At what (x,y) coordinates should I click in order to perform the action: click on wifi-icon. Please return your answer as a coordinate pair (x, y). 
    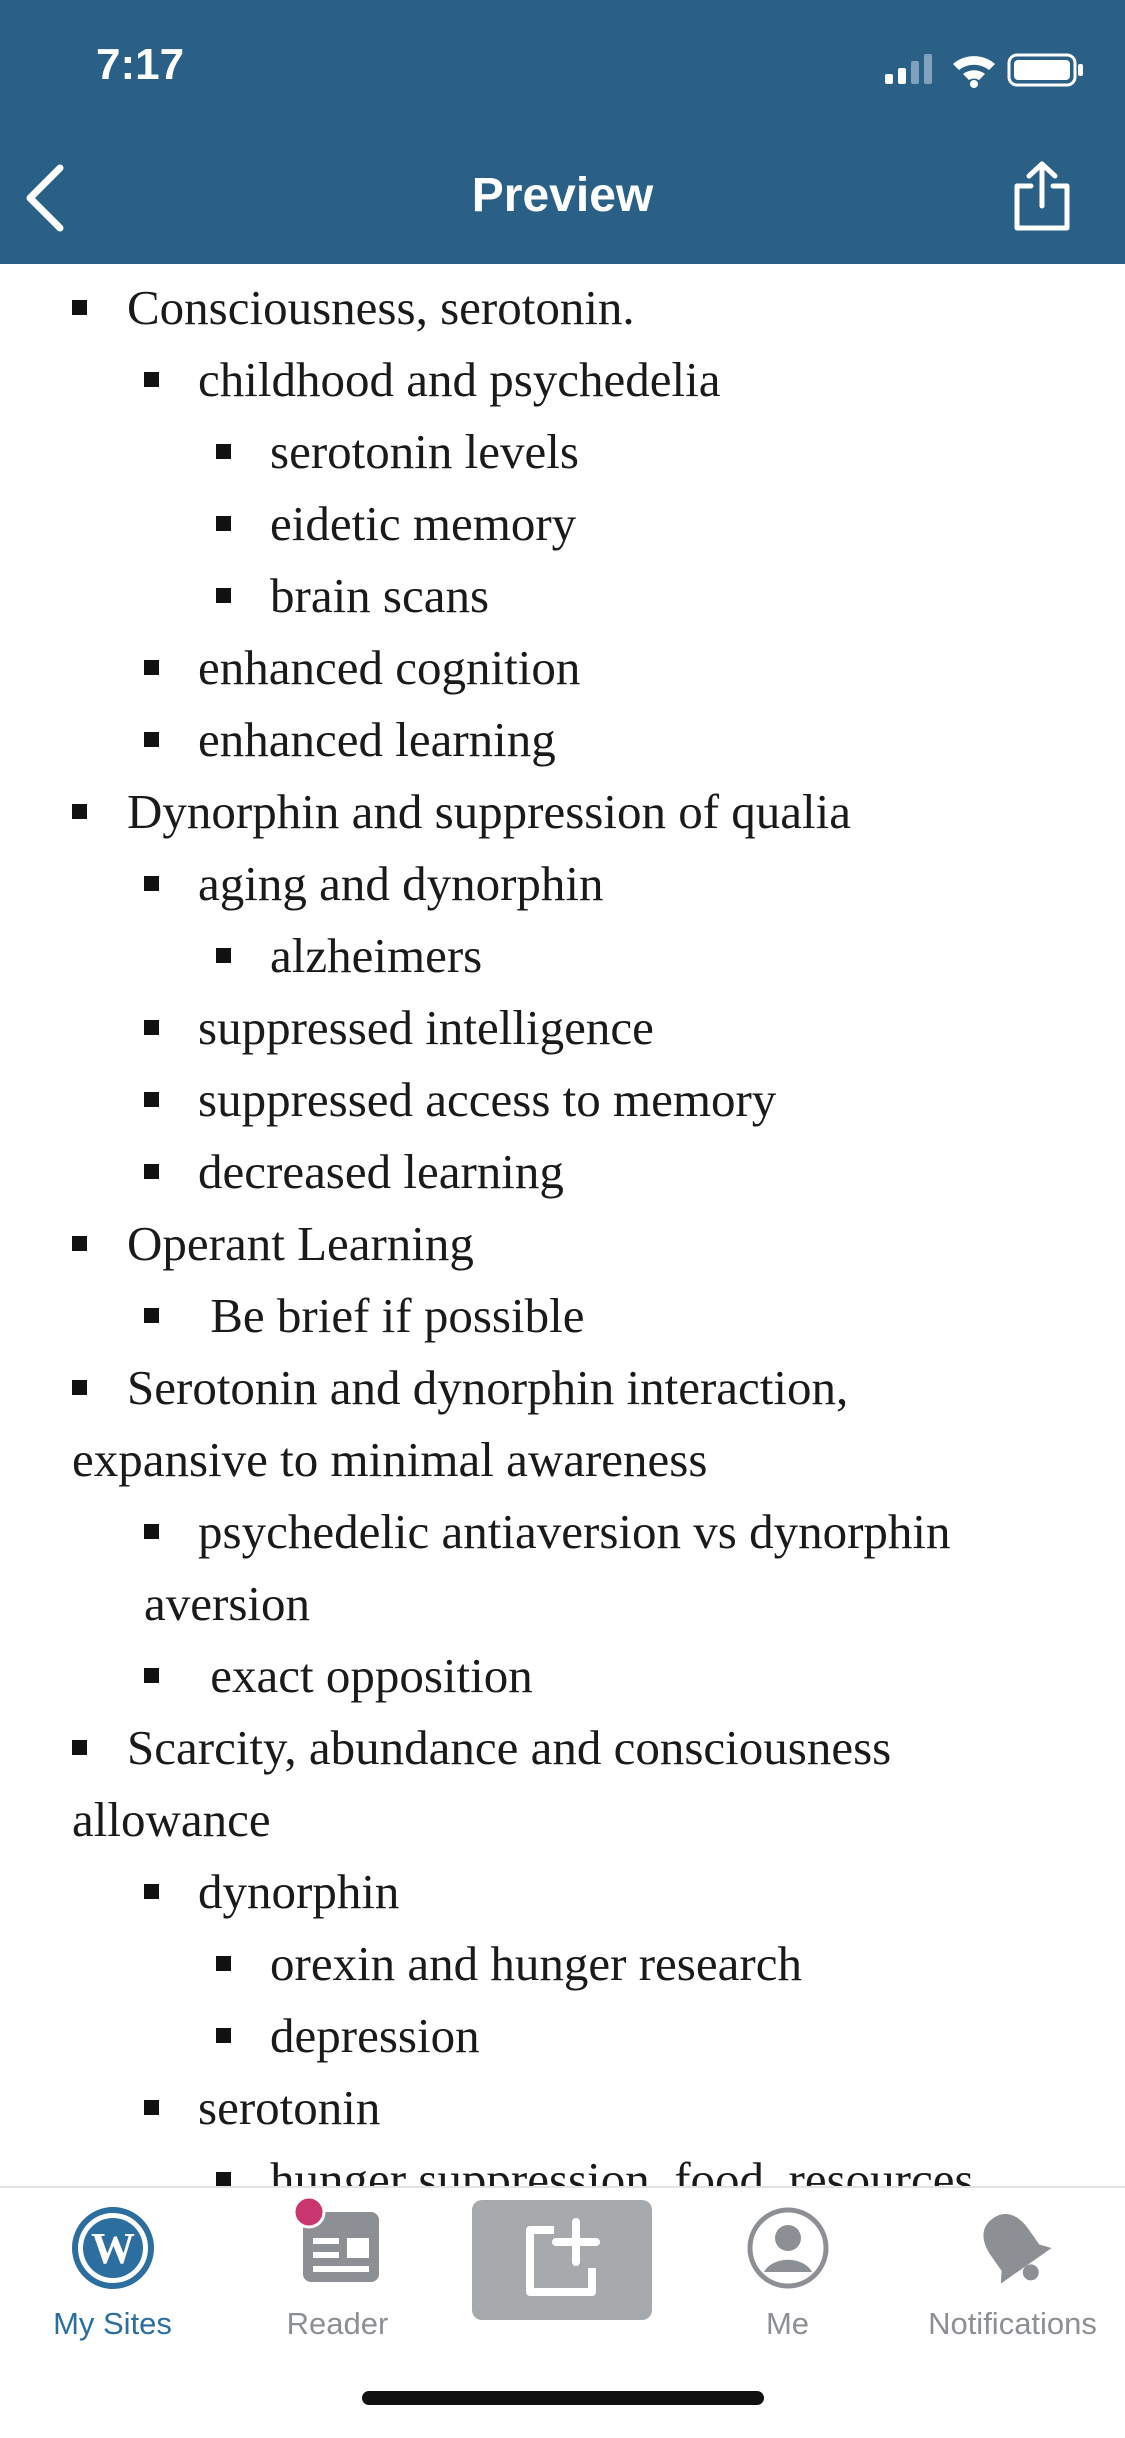
    Looking at the image, I should click on (974, 72).